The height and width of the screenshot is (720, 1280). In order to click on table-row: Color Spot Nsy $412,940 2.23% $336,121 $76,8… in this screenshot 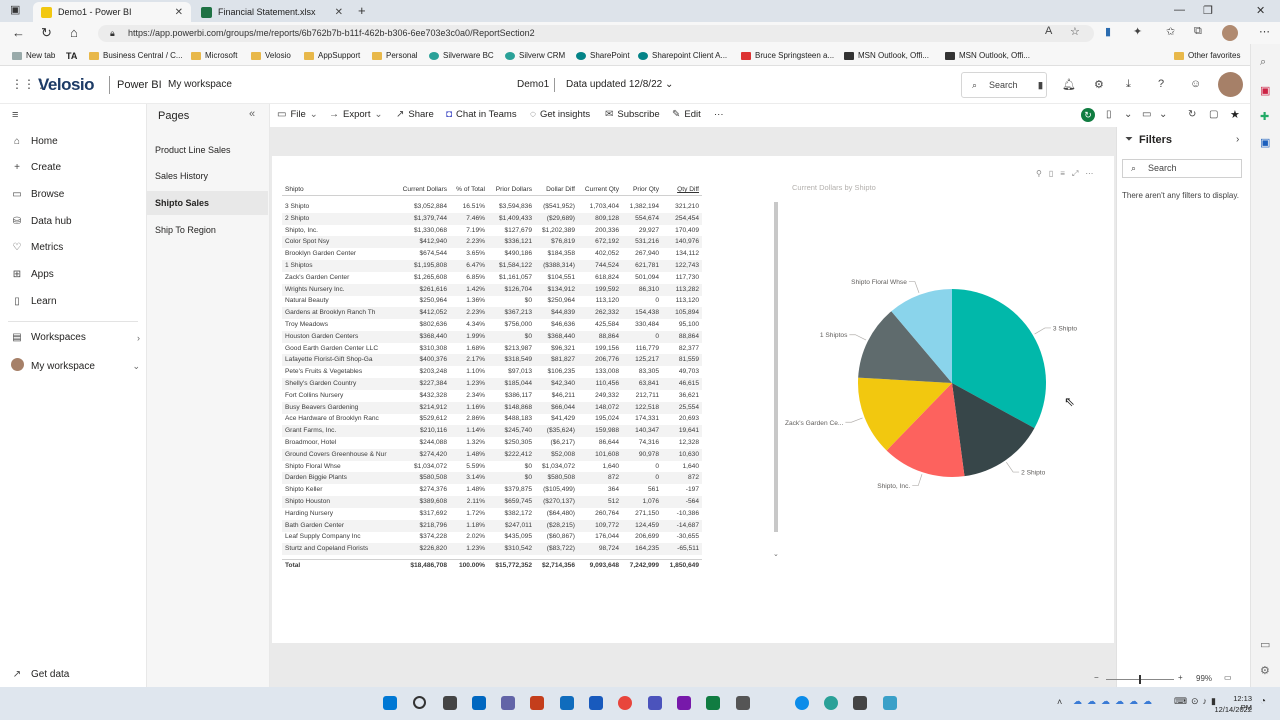, I will do `click(492, 242)`.